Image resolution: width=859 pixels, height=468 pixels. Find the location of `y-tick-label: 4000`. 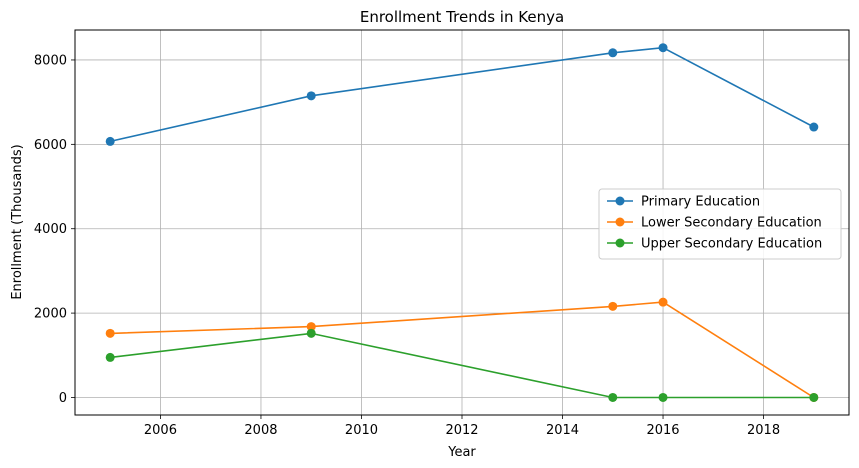

y-tick-label: 4000 is located at coordinates (50, 229).